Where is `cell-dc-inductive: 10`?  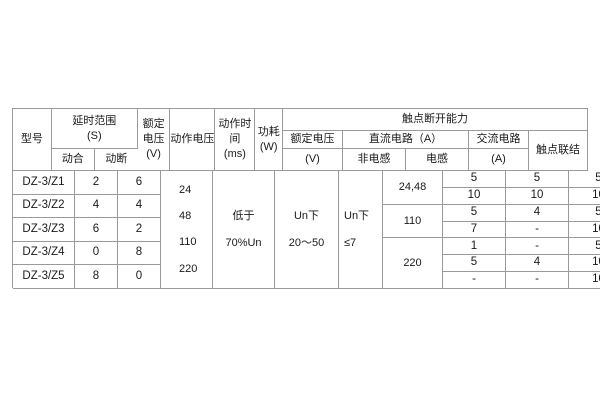
cell-dc-inductive: 10 is located at coordinates (537, 196).